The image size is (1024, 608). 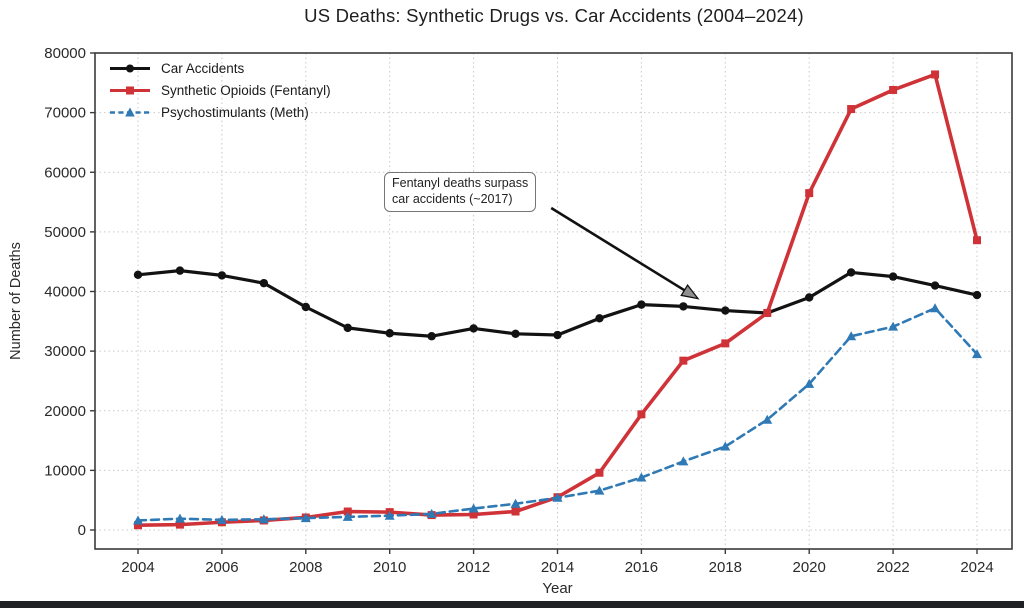 I want to click on annotation-text-line2: car accidents (~2017), so click(x=452, y=198).